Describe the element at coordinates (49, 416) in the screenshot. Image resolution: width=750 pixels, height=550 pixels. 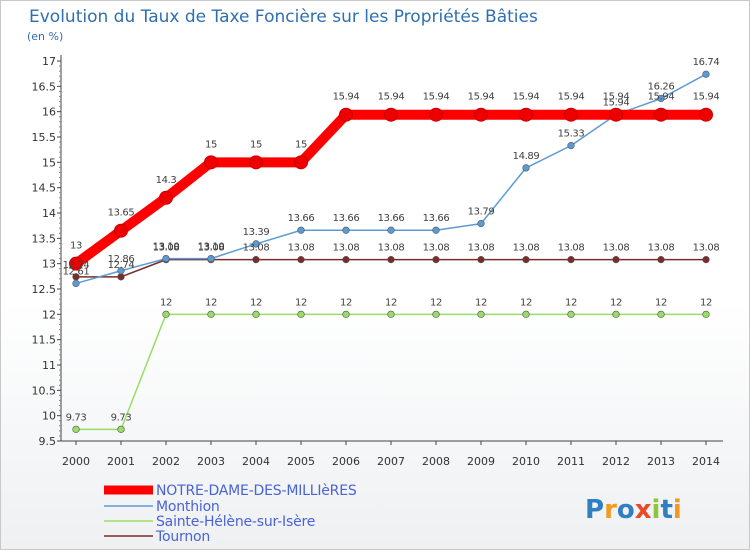
I see `y-tick-label: 10` at that location.